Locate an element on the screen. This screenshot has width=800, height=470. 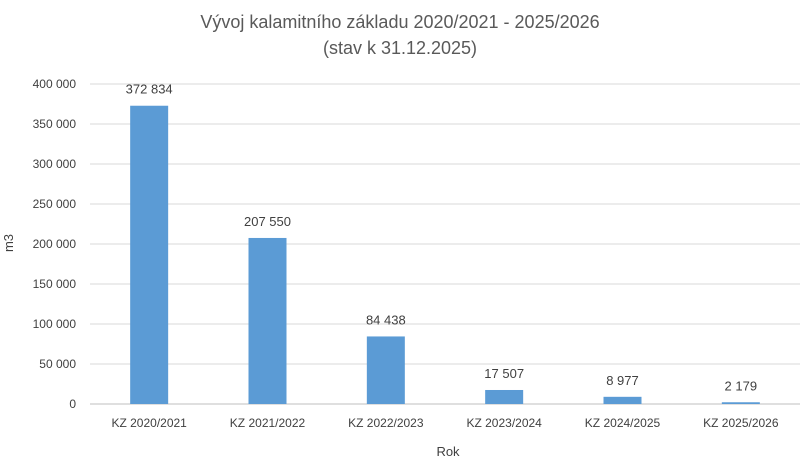
y-tick-label: 200 000 is located at coordinates (55, 244).